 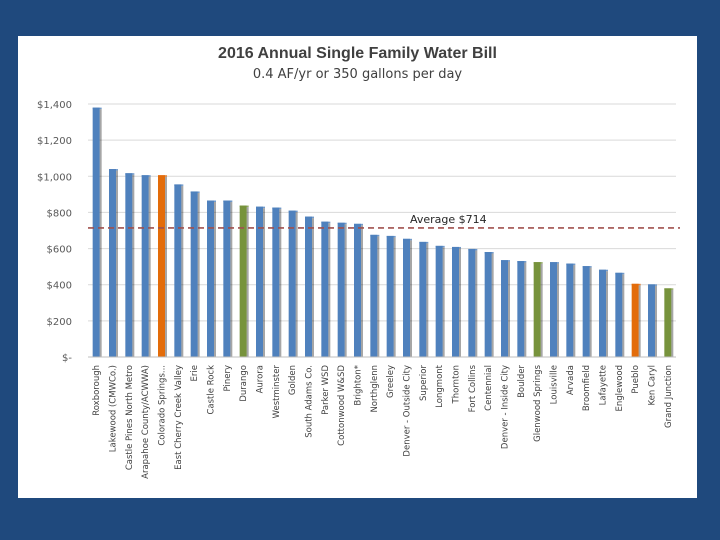 I want to click on y-tick-label: $200, so click(x=59, y=322).